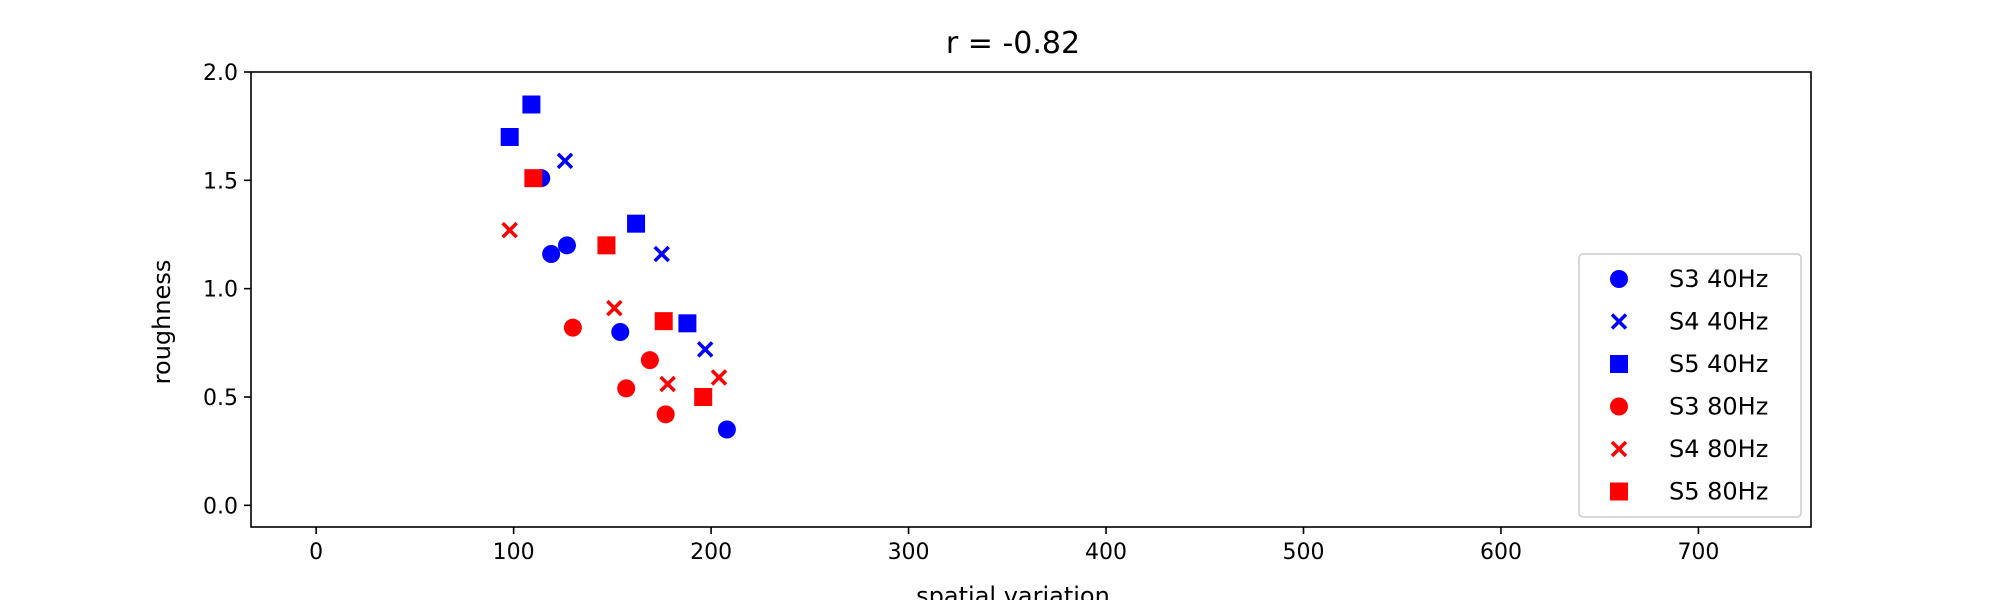  I want to click on x-axis-title: spatial variation, so click(1013, 591).